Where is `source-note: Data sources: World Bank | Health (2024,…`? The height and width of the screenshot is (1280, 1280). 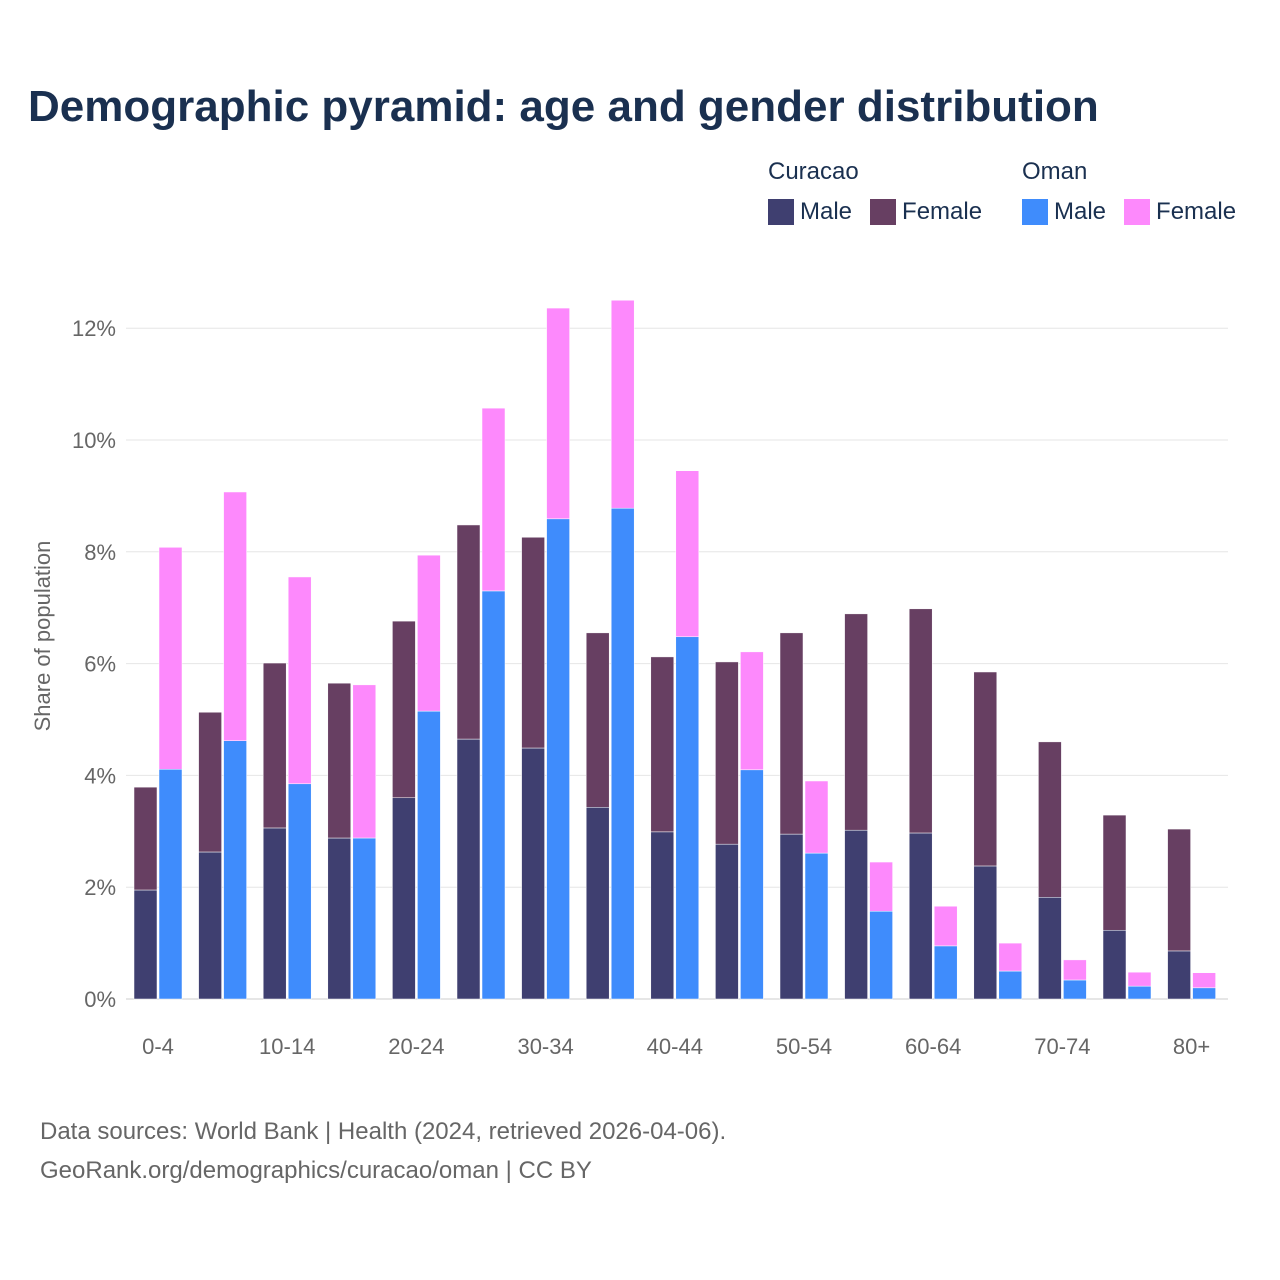 source-note: Data sources: World Bank | Health (2024,… is located at coordinates (383, 1131).